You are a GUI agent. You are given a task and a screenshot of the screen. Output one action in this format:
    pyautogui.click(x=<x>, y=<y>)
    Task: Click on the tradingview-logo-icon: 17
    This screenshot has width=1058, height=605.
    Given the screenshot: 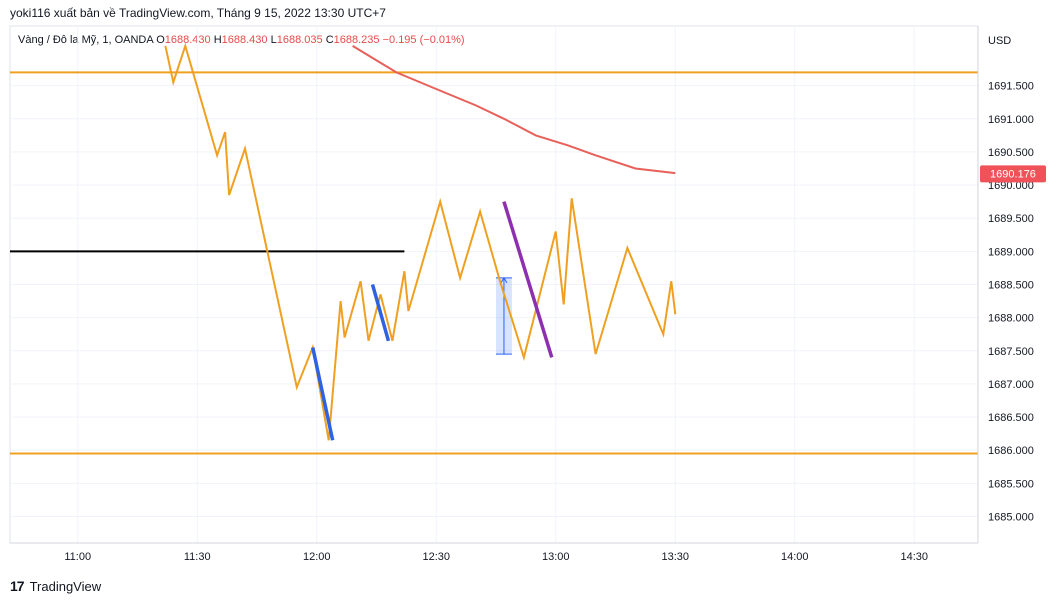 What is the action you would take?
    pyautogui.click(x=17, y=586)
    